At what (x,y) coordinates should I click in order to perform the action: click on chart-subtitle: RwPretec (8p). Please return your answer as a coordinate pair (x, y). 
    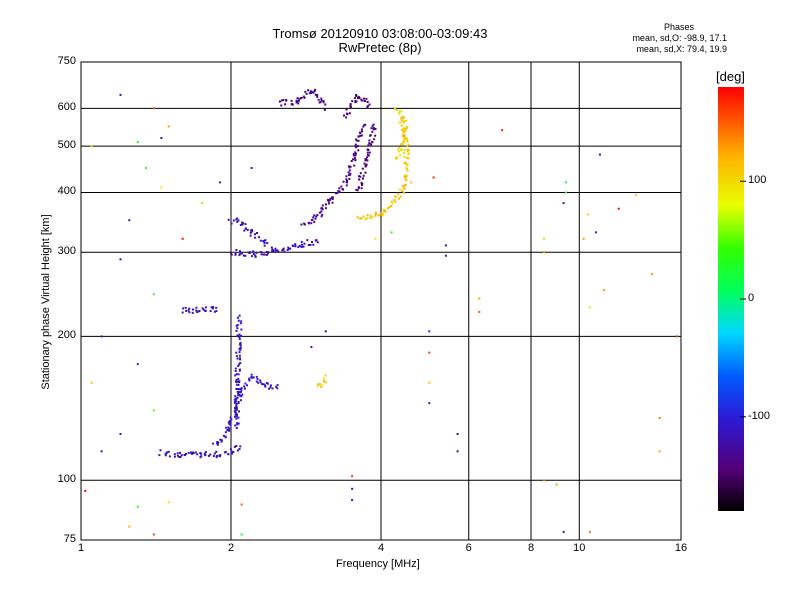
    Looking at the image, I should click on (380, 47).